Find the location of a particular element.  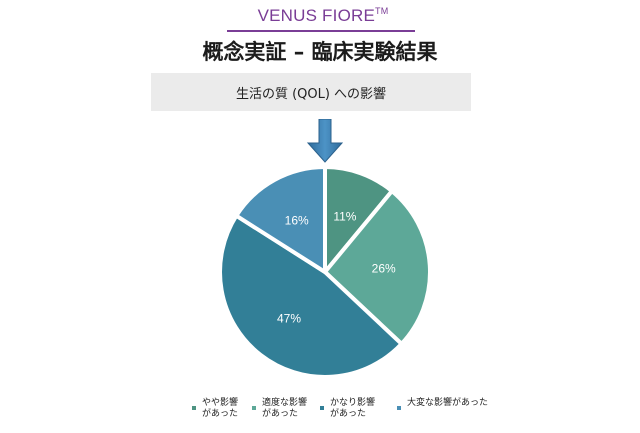

legend-label: 大変な影響があった is located at coordinates (448, 403).